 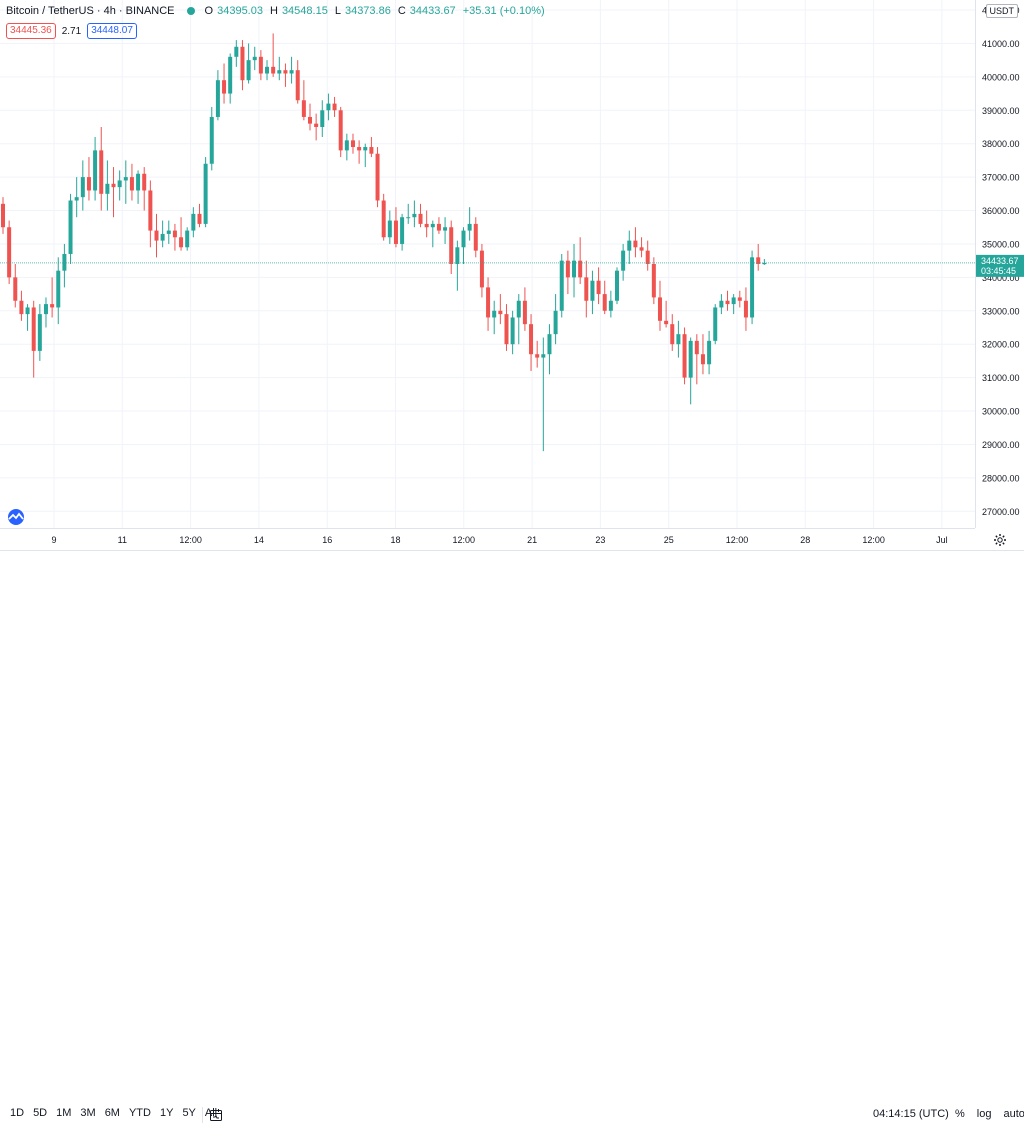 I want to click on auto-scale-button: auto, so click(x=1013, y=1114).